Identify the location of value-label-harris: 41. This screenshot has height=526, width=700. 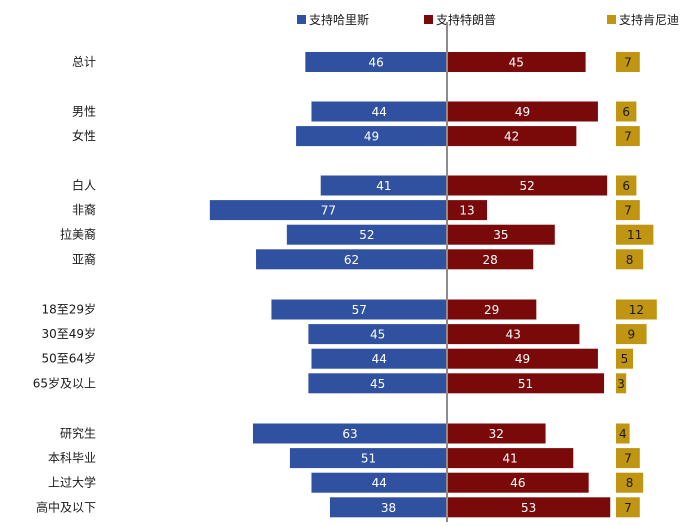
(383, 186).